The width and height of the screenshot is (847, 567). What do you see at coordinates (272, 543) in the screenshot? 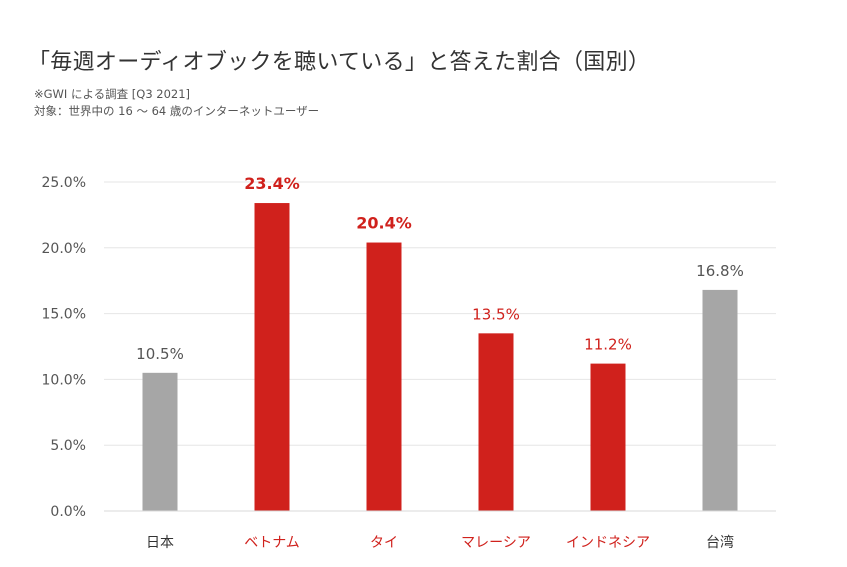
I see `x-tick-label: ベトナム` at bounding box center [272, 543].